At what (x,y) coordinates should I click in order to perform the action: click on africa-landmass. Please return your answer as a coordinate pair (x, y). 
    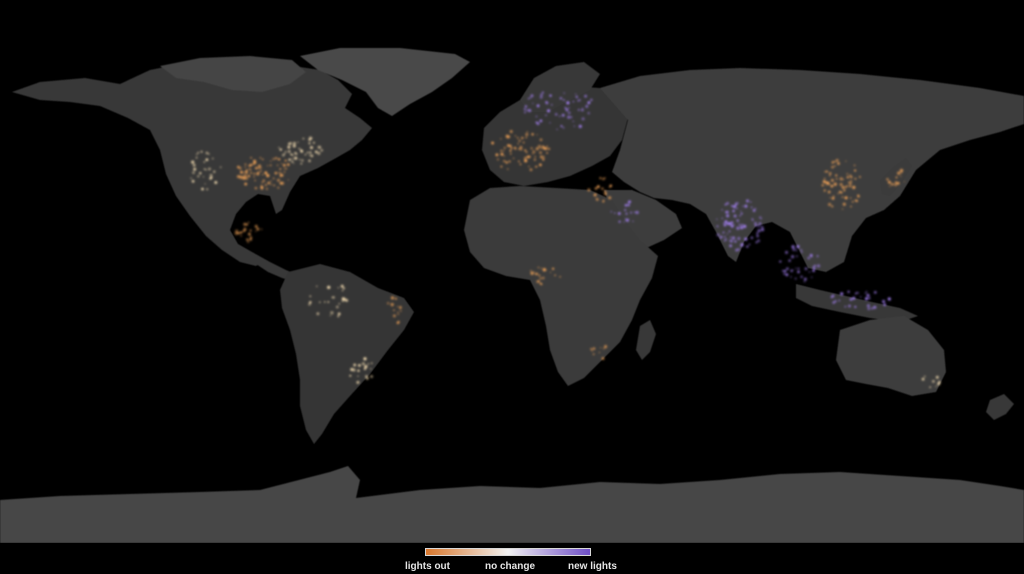
    Looking at the image, I should click on (561, 286).